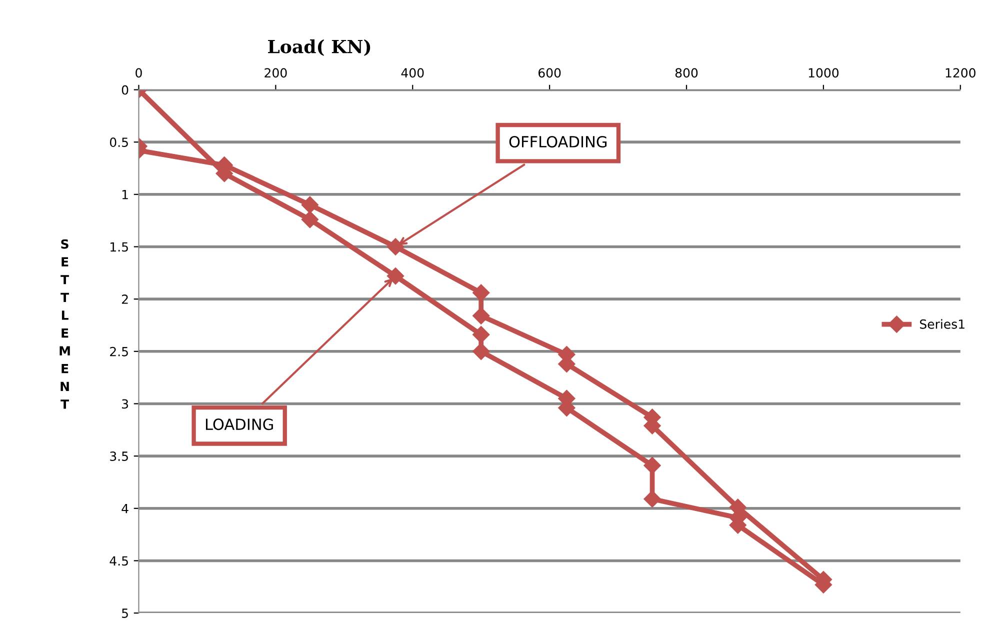  Describe the element at coordinates (961, 73) in the screenshot. I see `x-tick-label: 1200` at that location.